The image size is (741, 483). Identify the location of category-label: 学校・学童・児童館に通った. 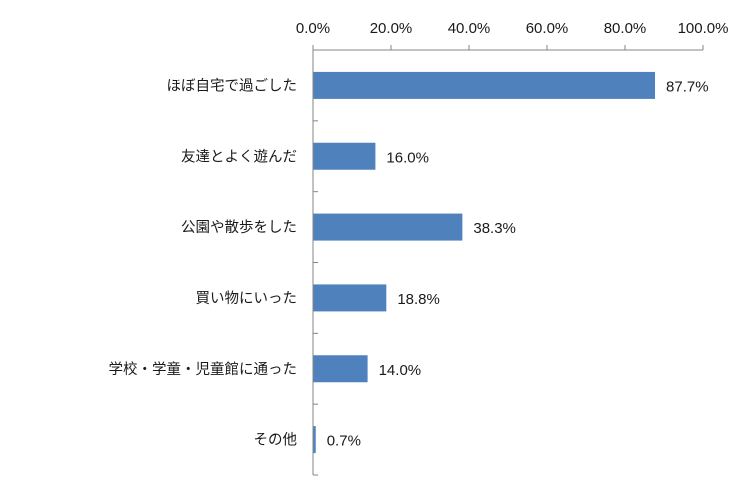
(203, 369).